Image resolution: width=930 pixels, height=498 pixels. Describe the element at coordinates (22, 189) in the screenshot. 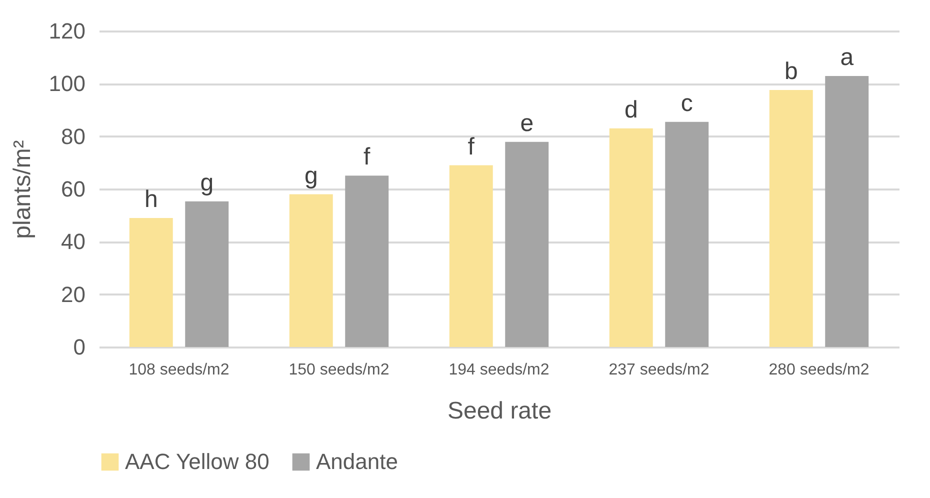

I see `y-axis-title: plants/m²` at that location.